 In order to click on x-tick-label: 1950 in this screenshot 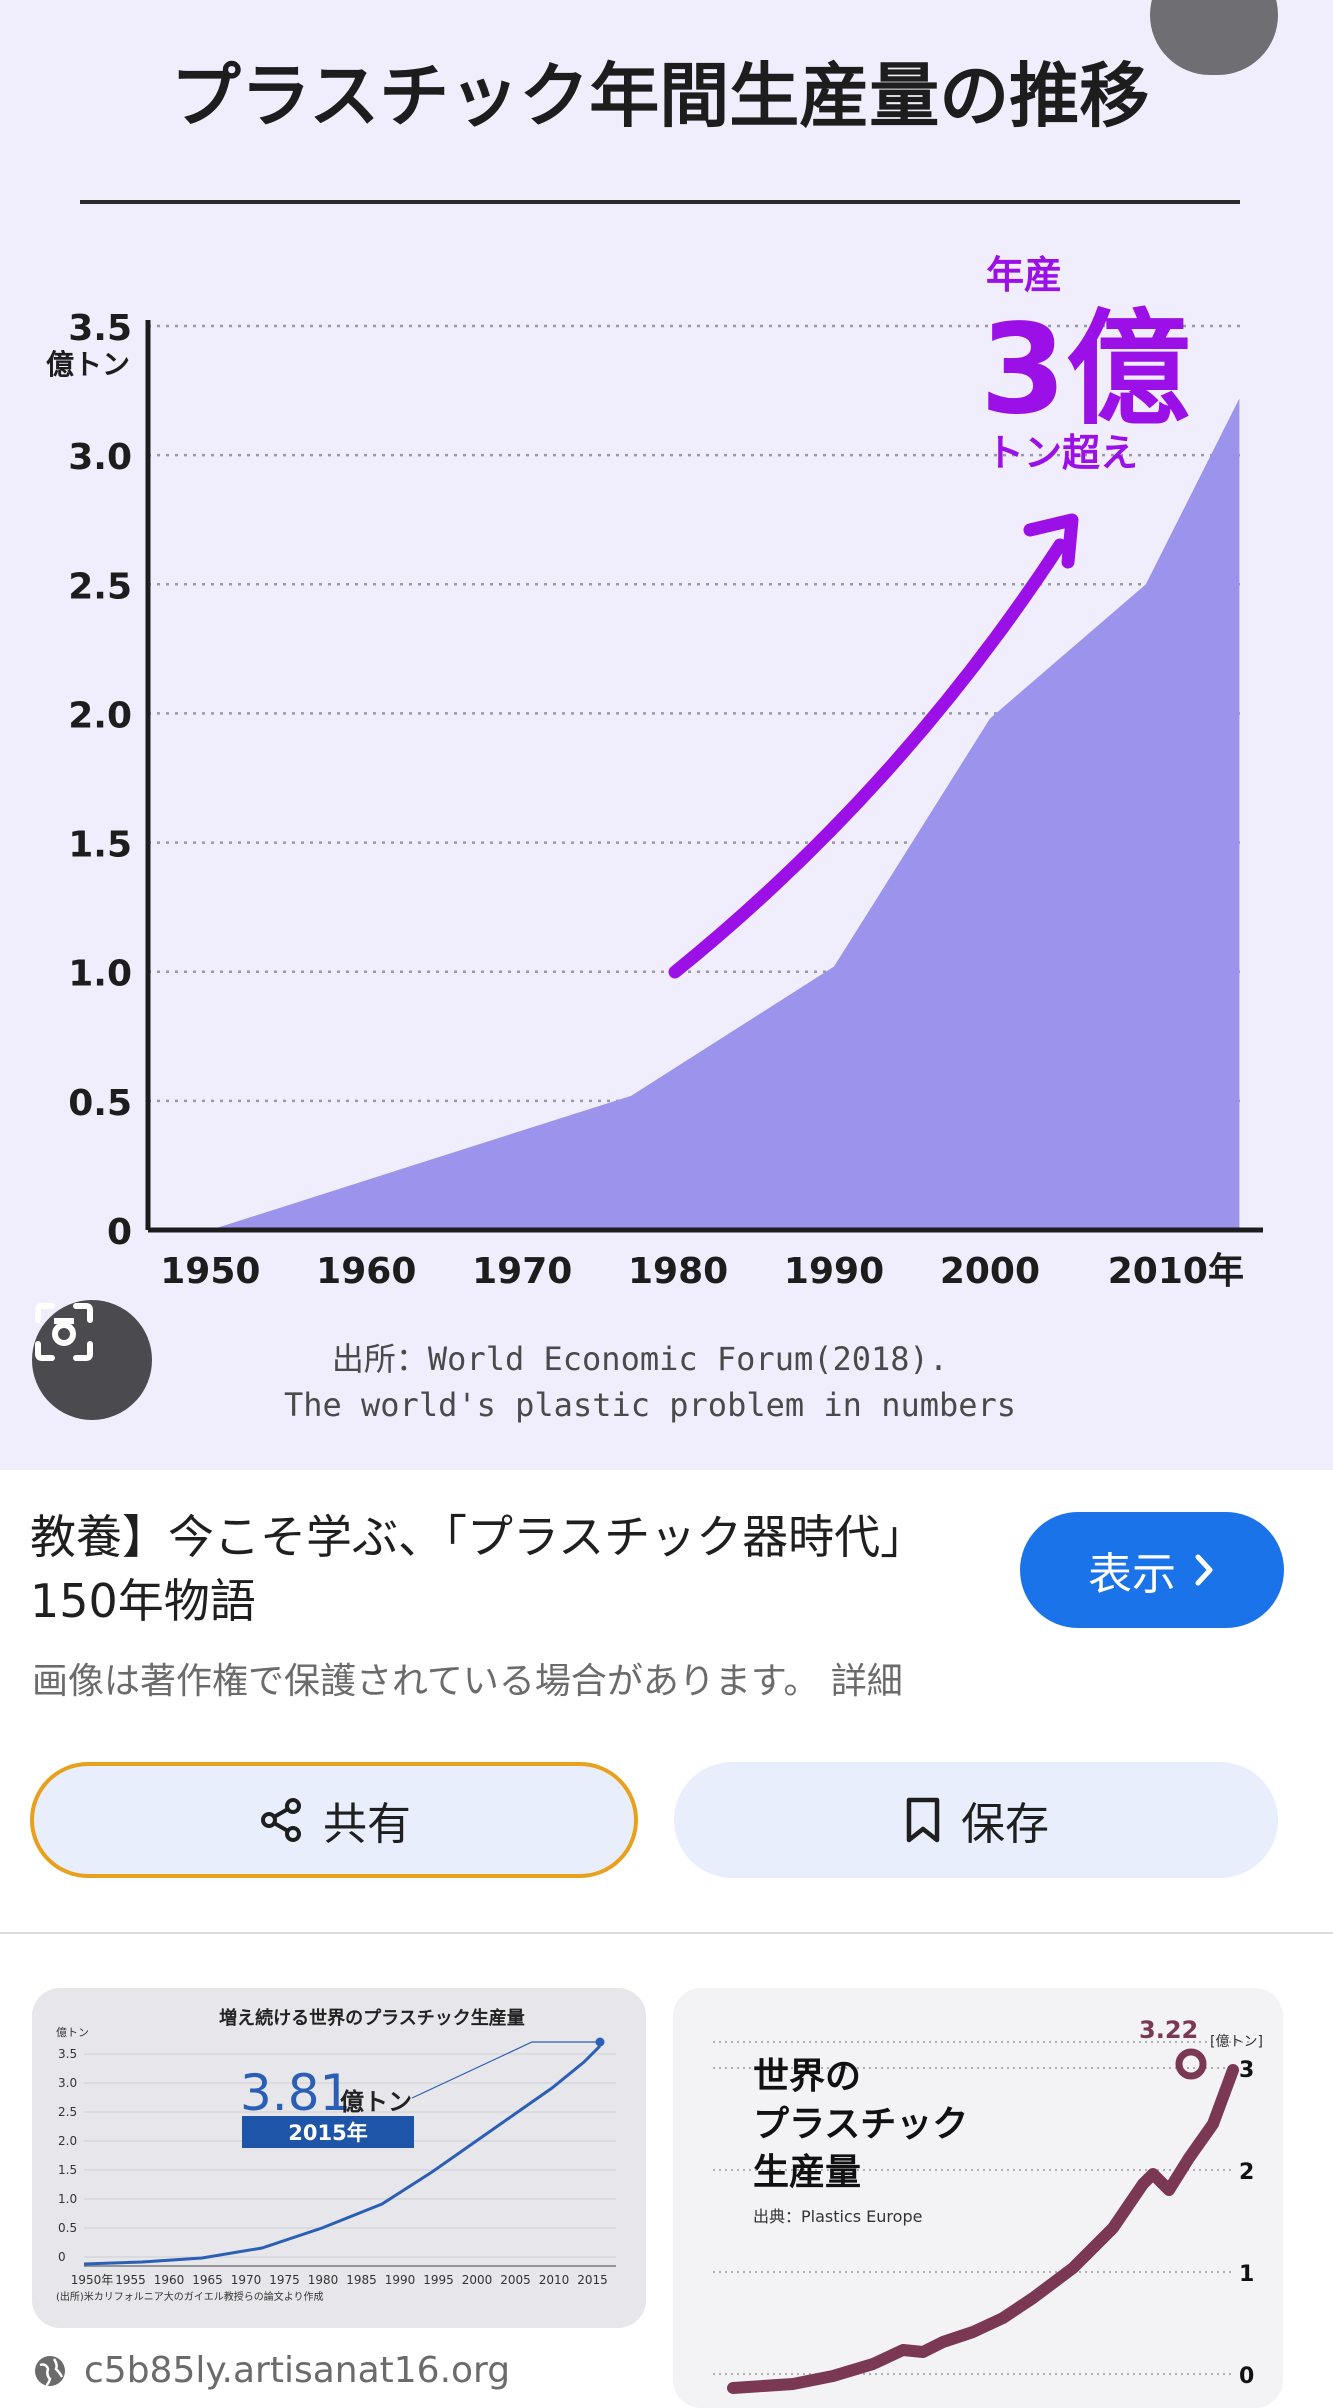, I will do `click(210, 1271)`.